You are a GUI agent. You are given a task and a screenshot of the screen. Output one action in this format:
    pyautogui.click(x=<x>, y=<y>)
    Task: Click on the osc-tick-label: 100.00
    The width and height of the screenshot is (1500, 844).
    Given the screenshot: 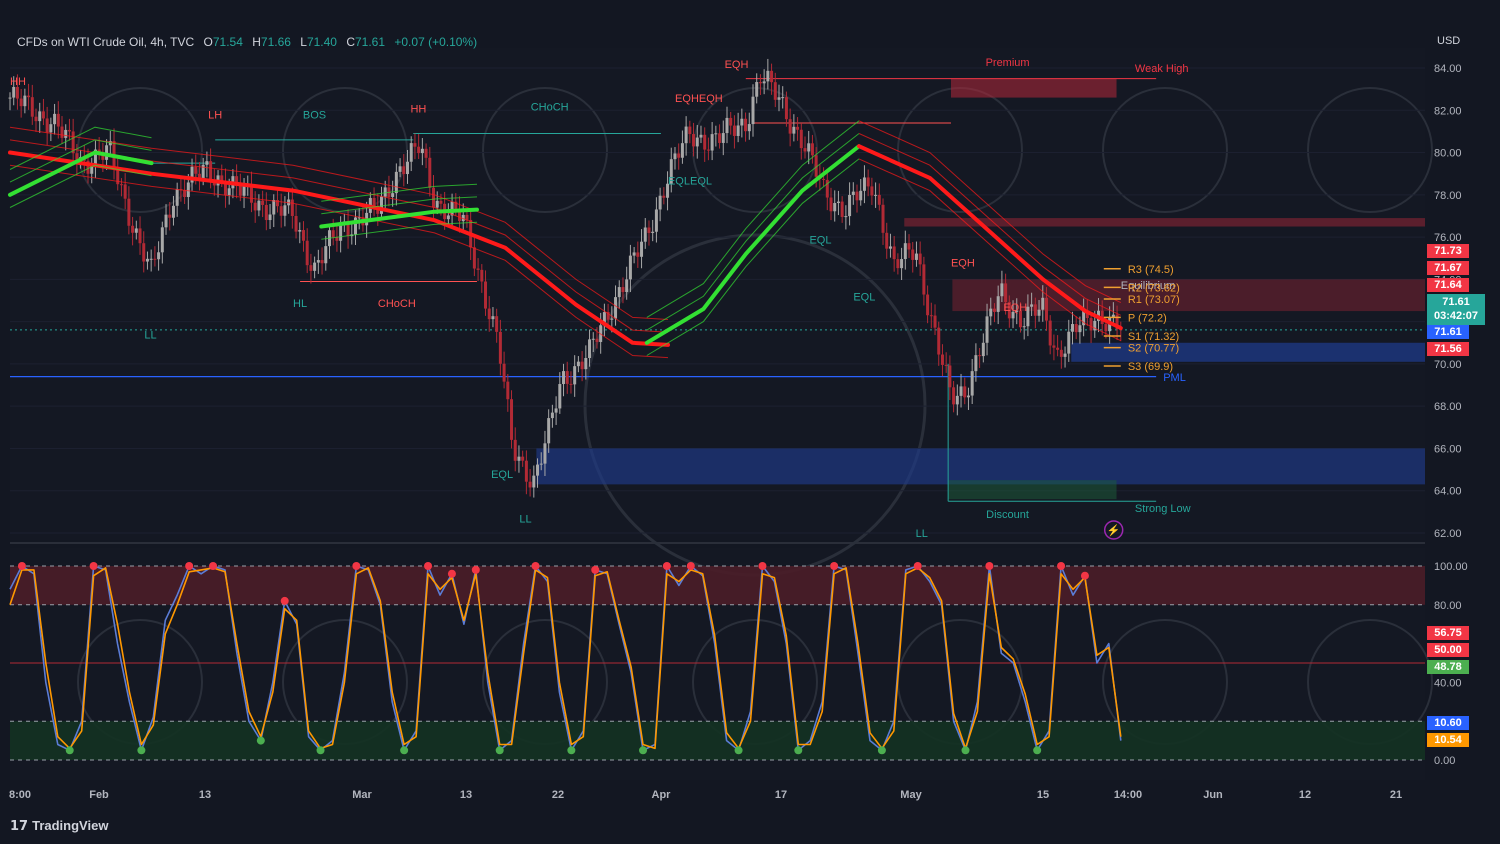 What is the action you would take?
    pyautogui.click(x=1451, y=567)
    